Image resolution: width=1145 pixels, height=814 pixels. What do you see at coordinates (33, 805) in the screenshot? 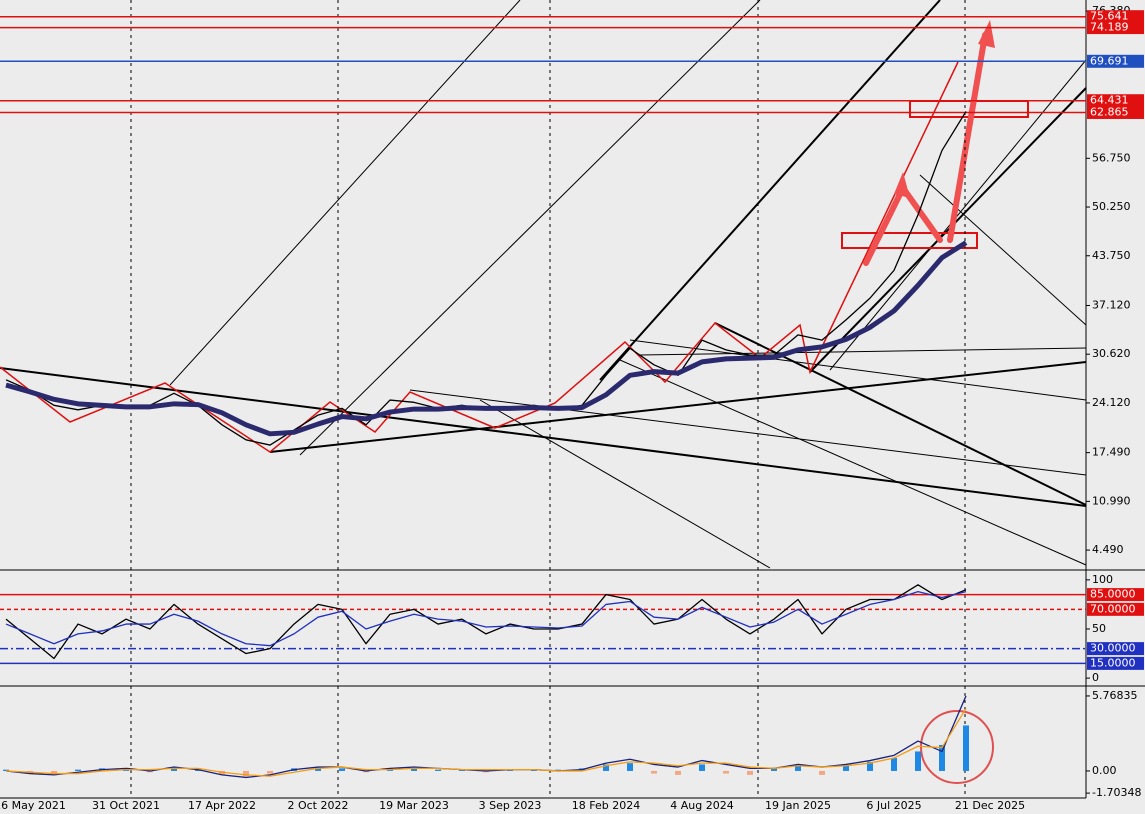
I see `x-tick-label: 16 May 2021` at bounding box center [33, 805].